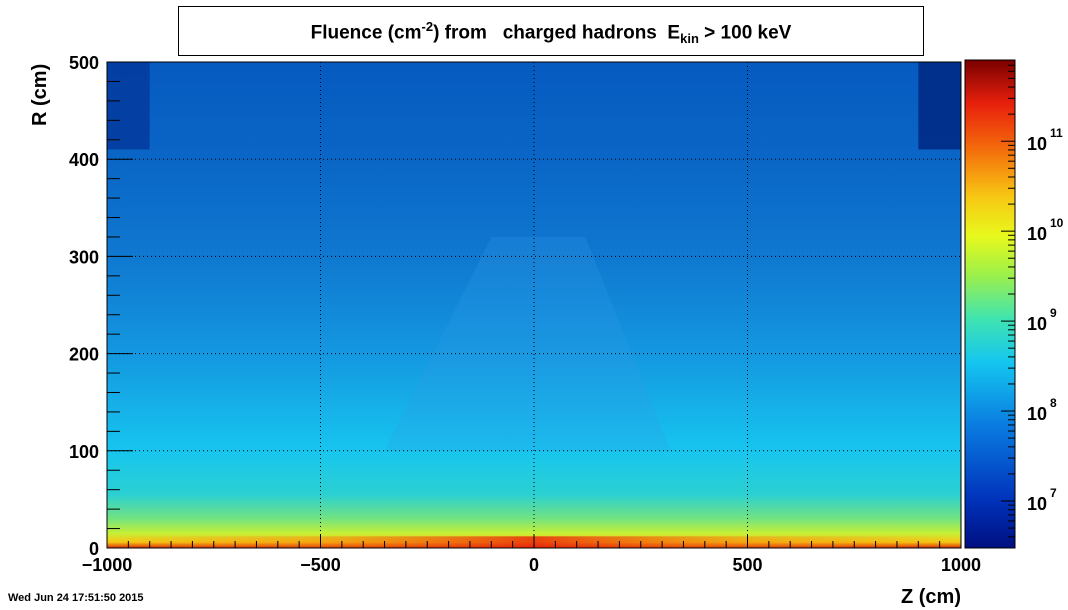  I want to click on y-tick-label: 200, so click(84, 355).